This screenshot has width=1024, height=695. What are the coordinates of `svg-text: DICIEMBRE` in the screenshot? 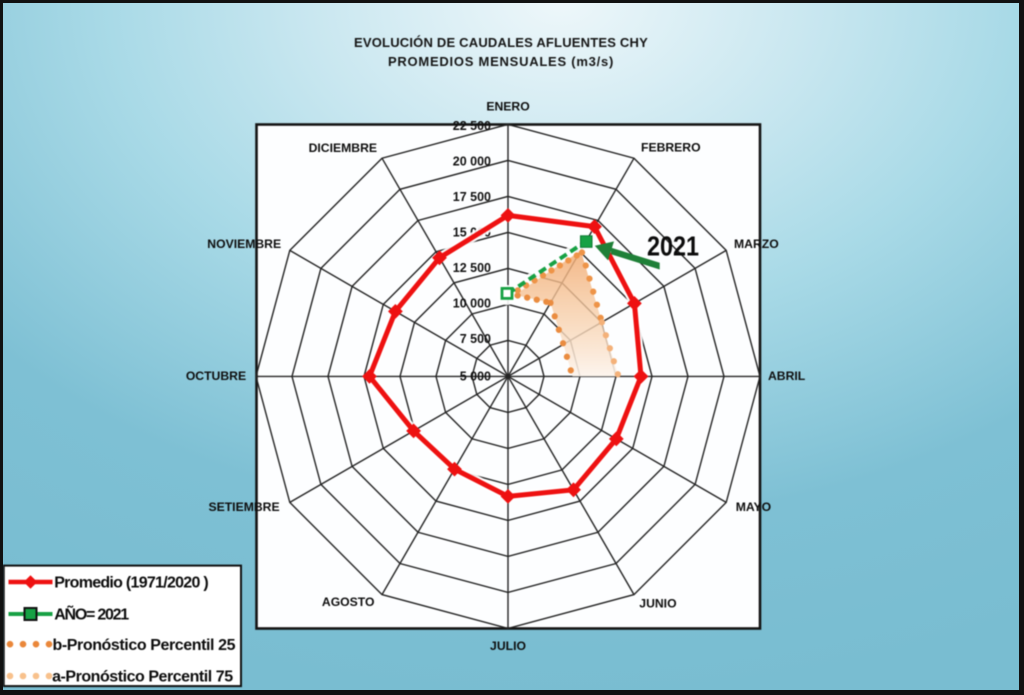 It's located at (343, 148).